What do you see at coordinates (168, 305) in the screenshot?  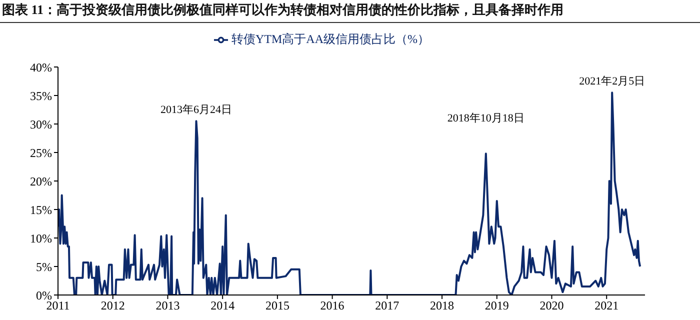 I see `x-tick-label: 2013` at bounding box center [168, 305].